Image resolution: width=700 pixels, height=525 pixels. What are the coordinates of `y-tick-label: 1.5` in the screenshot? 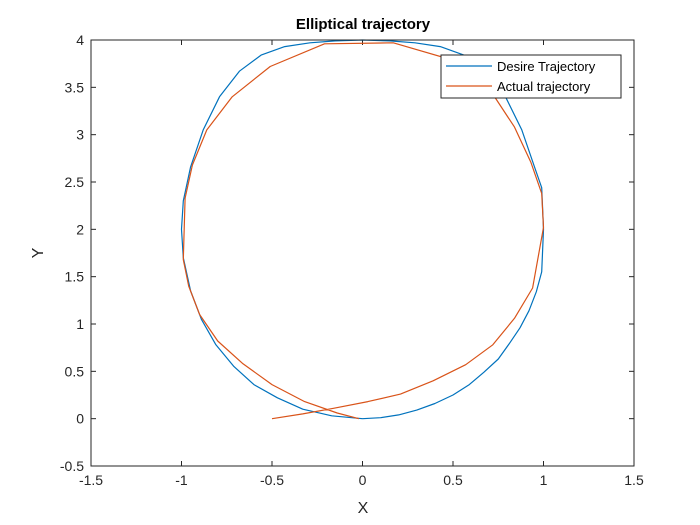 It's located at (75, 277).